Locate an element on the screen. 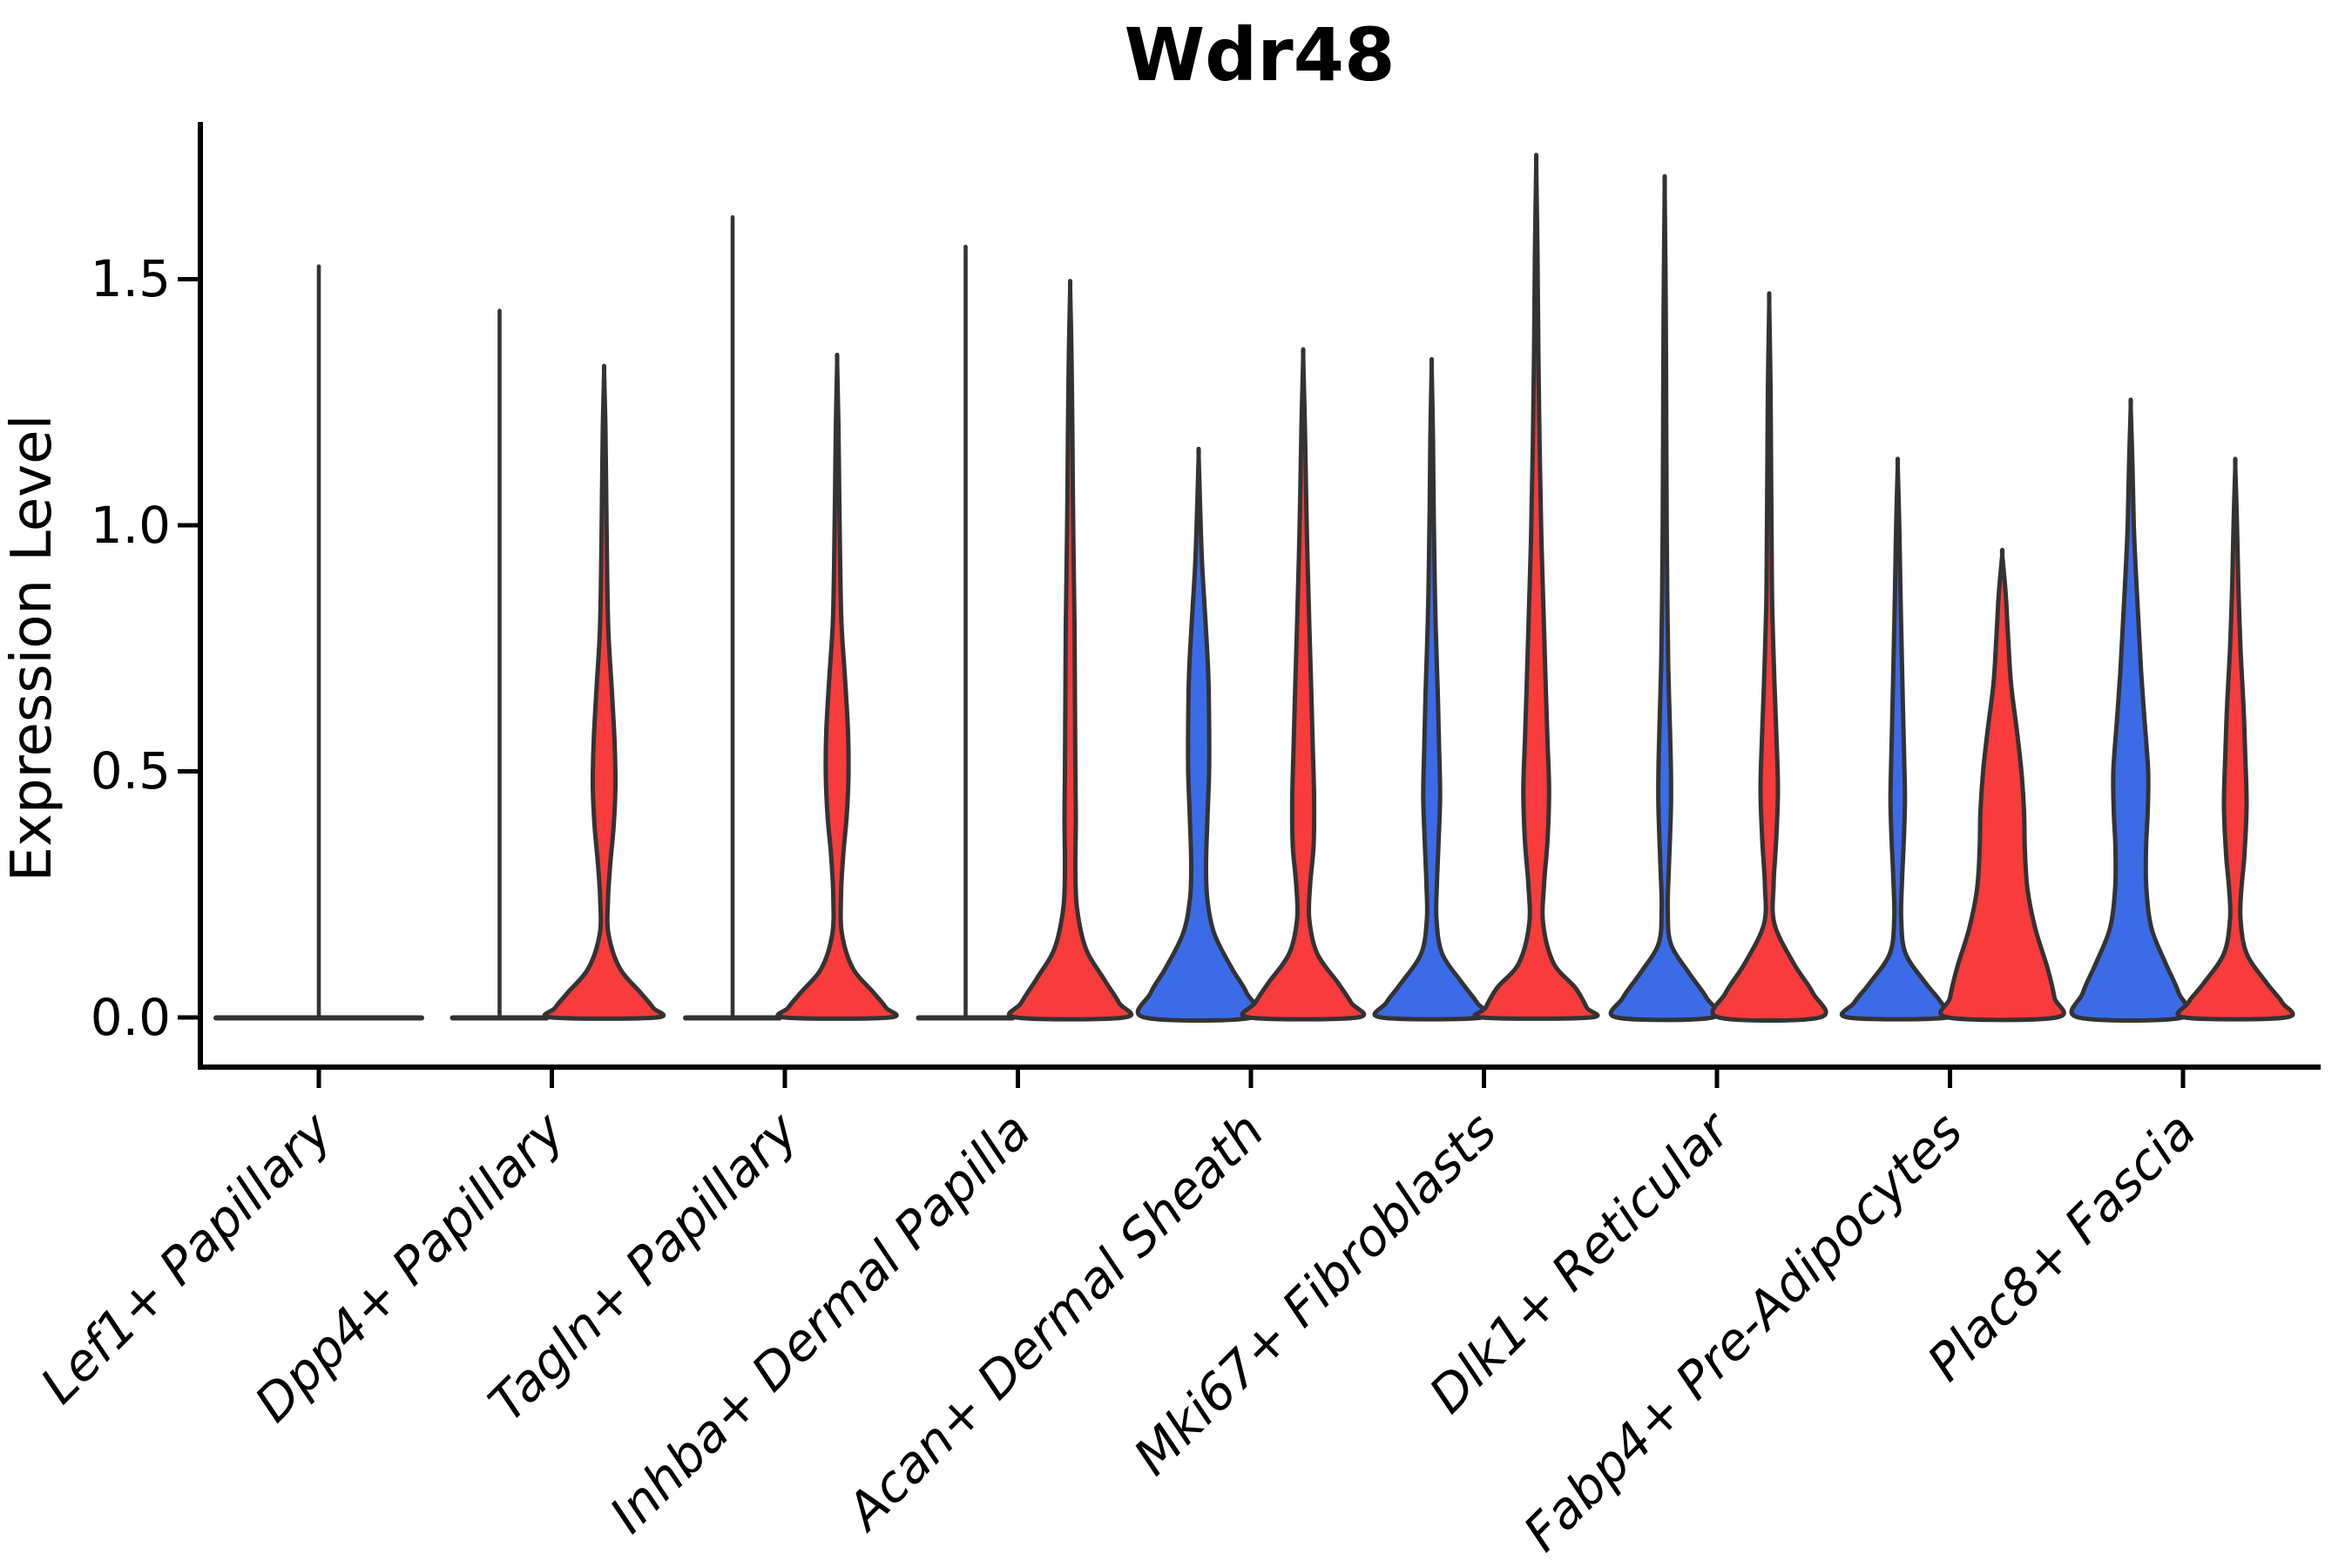 This screenshot has width=2352, height=1568. violin-blue-1-tail is located at coordinates (500, 662).